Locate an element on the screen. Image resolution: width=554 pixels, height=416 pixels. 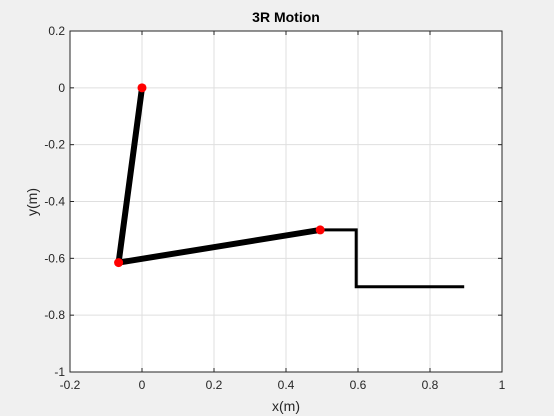
y-tick-label: -0.4 is located at coordinates (54, 202).